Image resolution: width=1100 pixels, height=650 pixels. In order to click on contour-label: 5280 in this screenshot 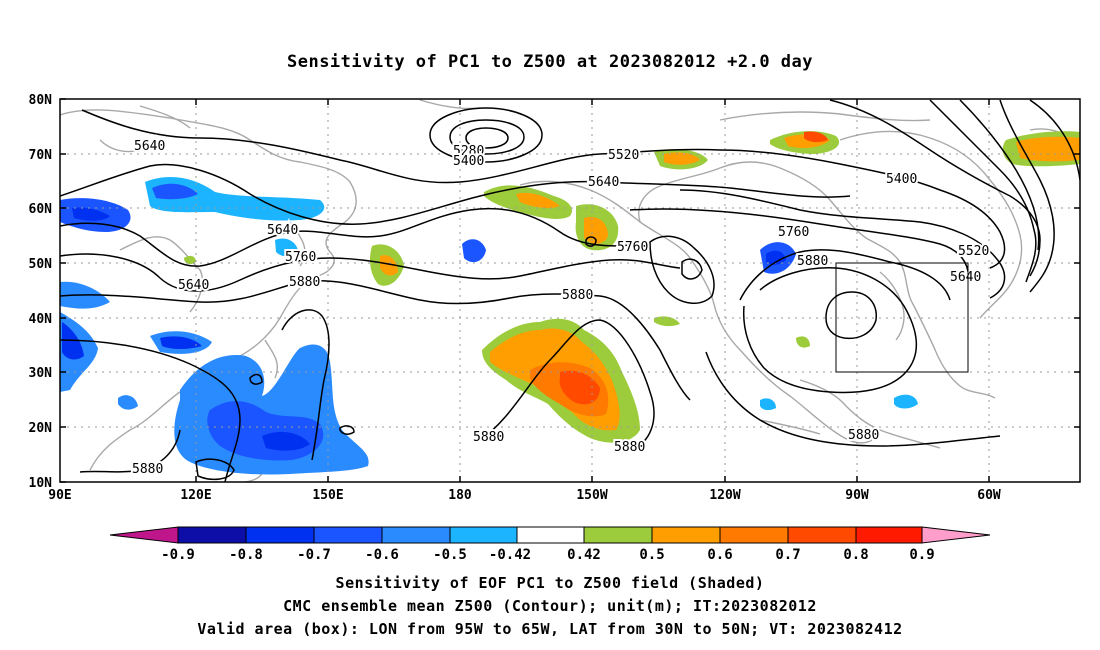, I will do `click(468, 151)`.